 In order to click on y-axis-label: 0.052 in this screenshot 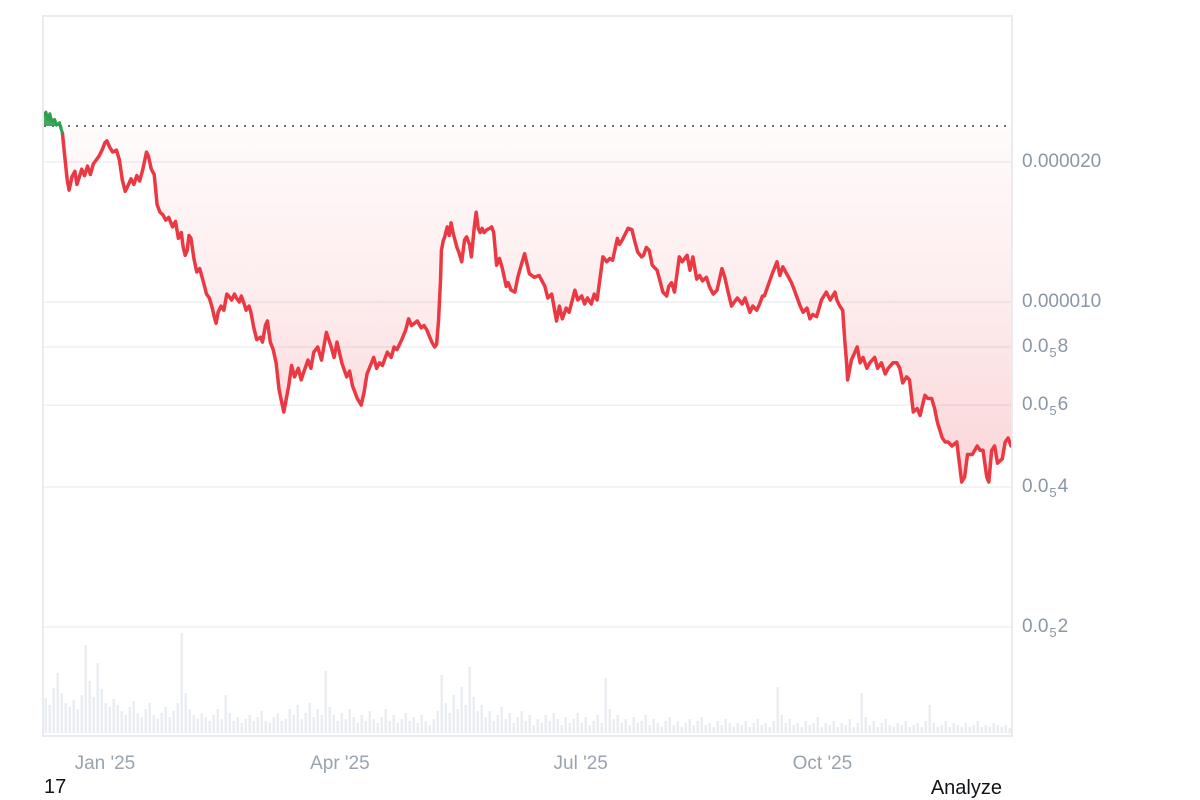, I will do `click(1045, 628)`.